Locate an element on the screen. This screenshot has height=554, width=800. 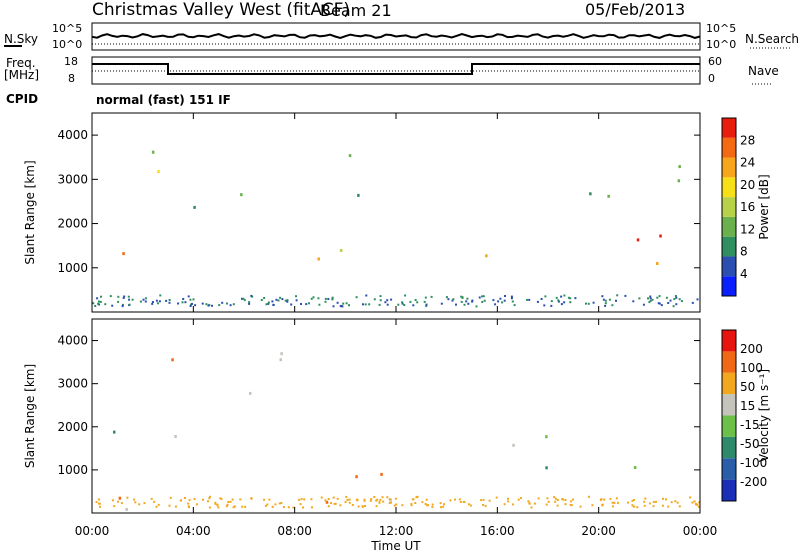
freq-line is located at coordinates (396, 69).